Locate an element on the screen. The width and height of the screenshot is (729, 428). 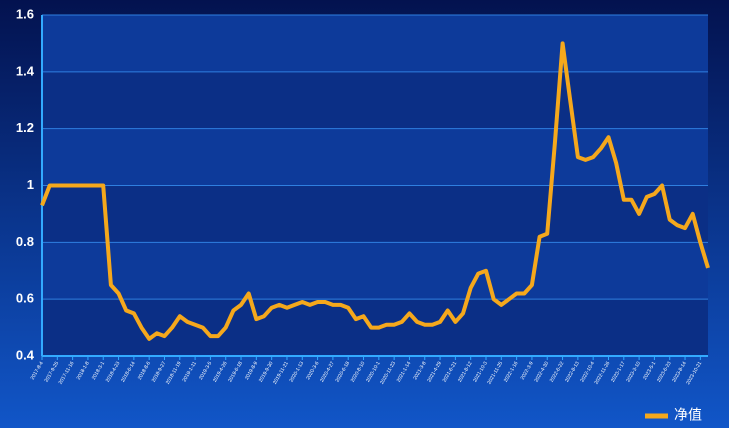
y-tick-label: 0.4 is located at coordinates (25, 354).